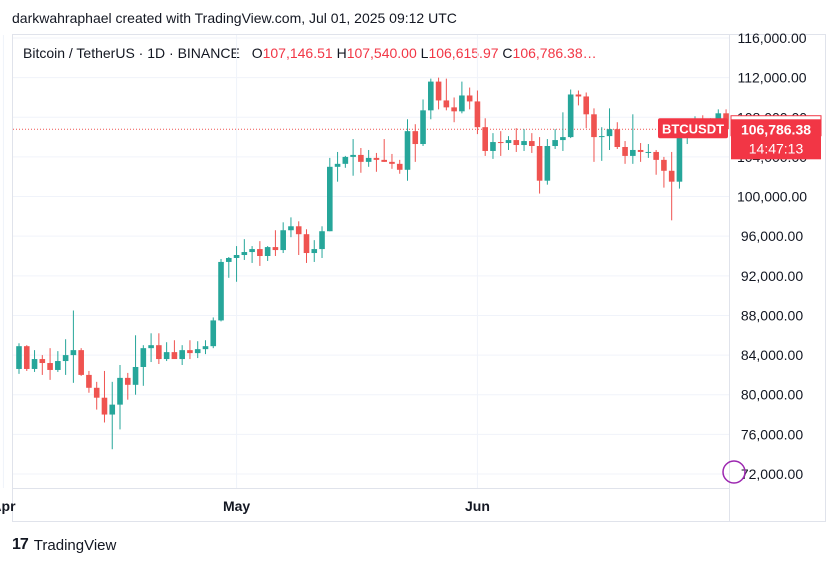 Image resolution: width=839 pixels, height=567 pixels. What do you see at coordinates (64, 545) in the screenshot?
I see `tradingview-logo: 17 TradingView` at bounding box center [64, 545].